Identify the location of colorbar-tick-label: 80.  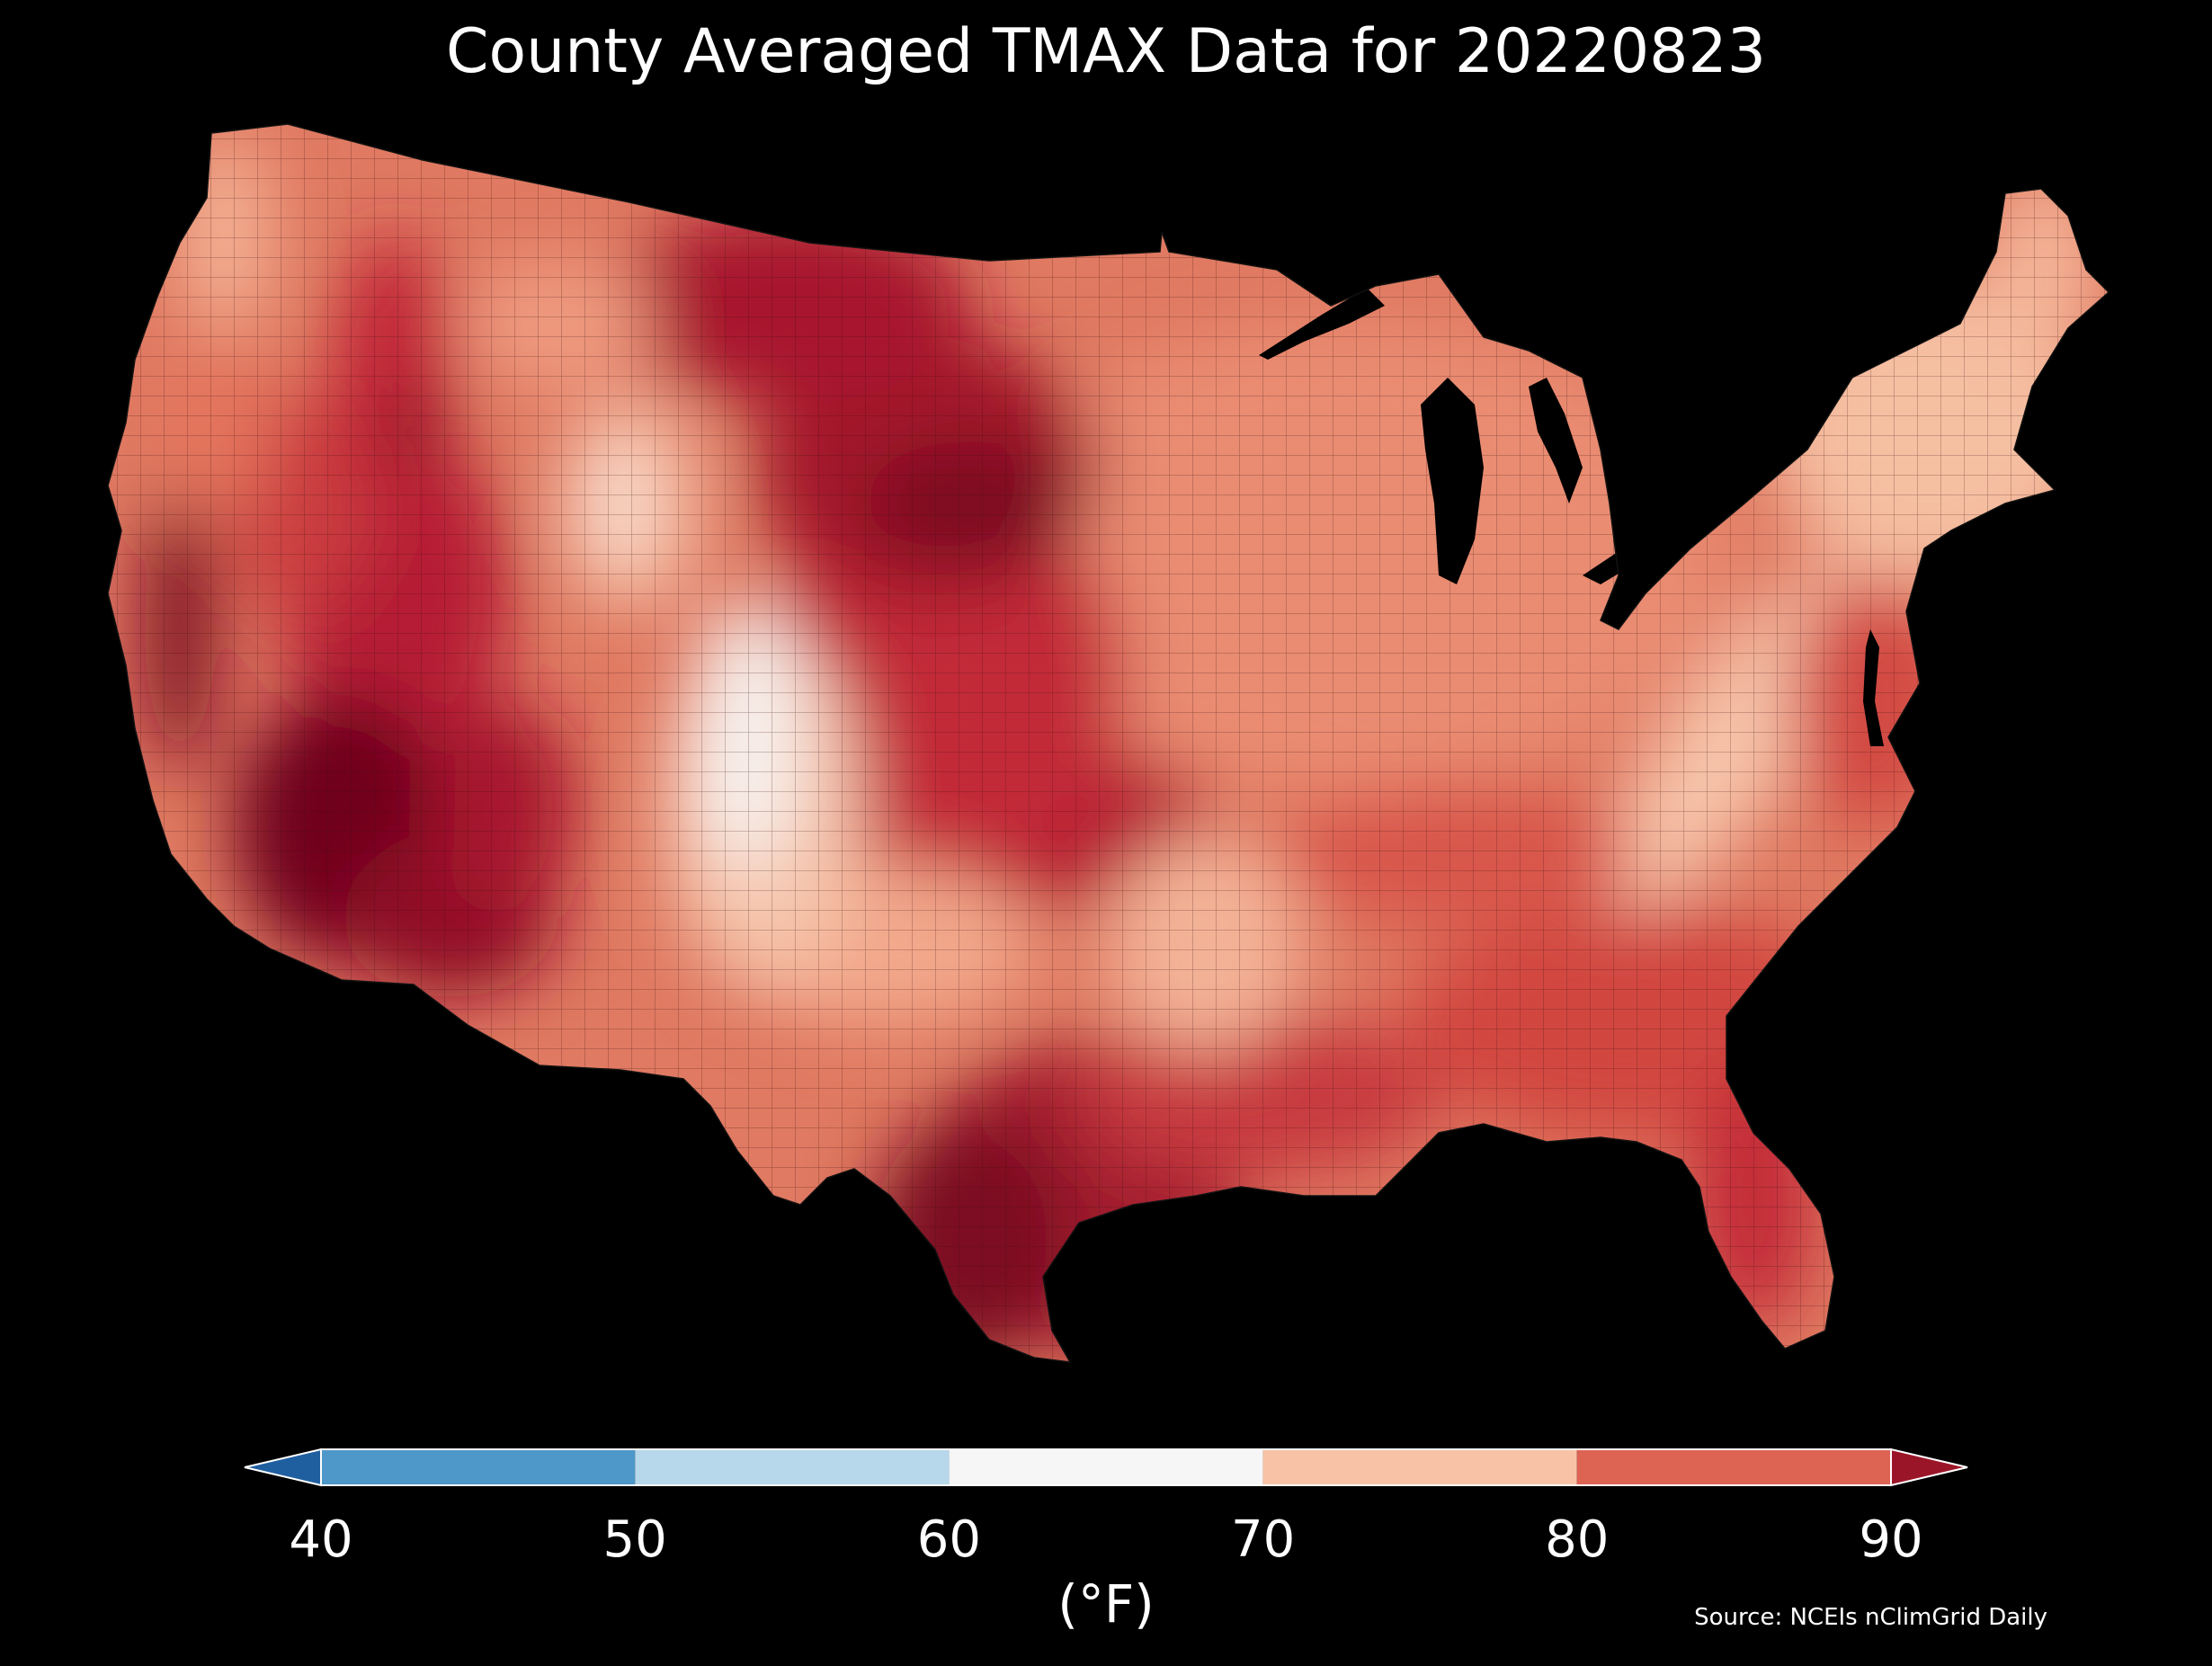
(1577, 1540).